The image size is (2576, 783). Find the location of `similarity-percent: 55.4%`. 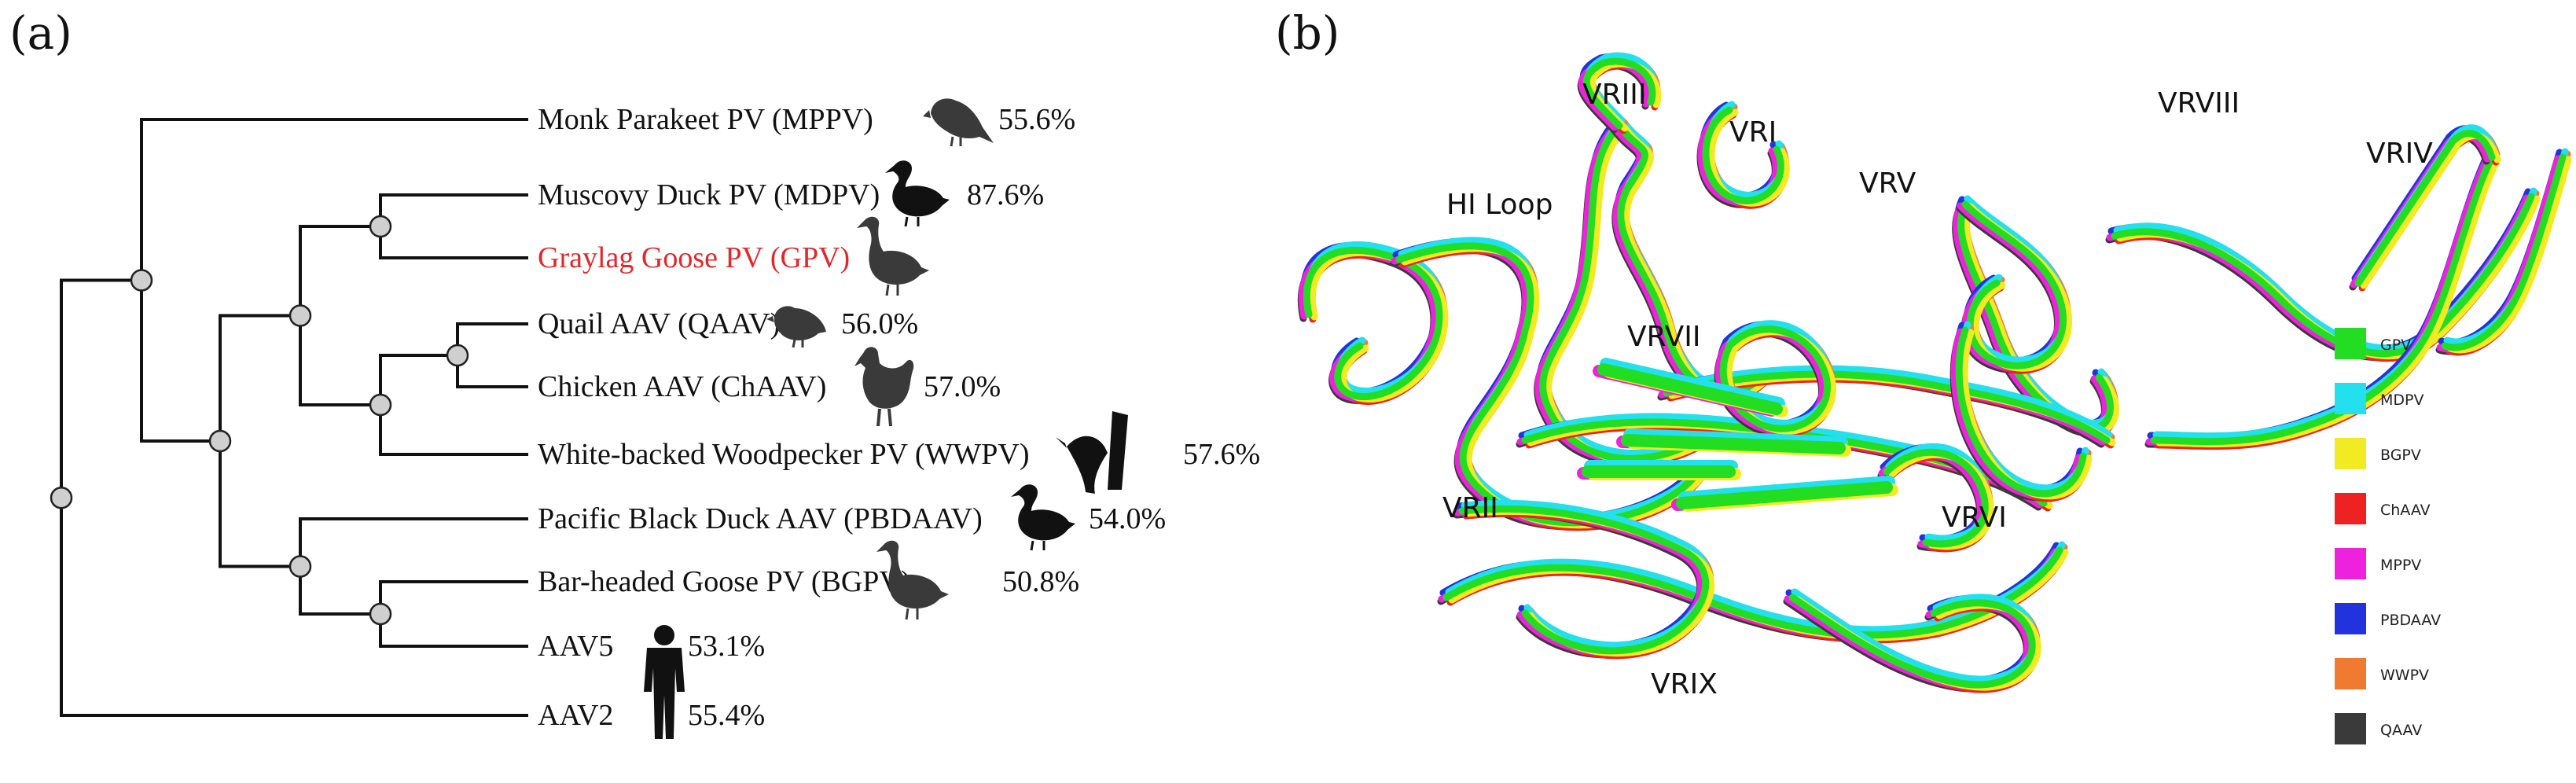

similarity-percent: 55.4% is located at coordinates (726, 715).